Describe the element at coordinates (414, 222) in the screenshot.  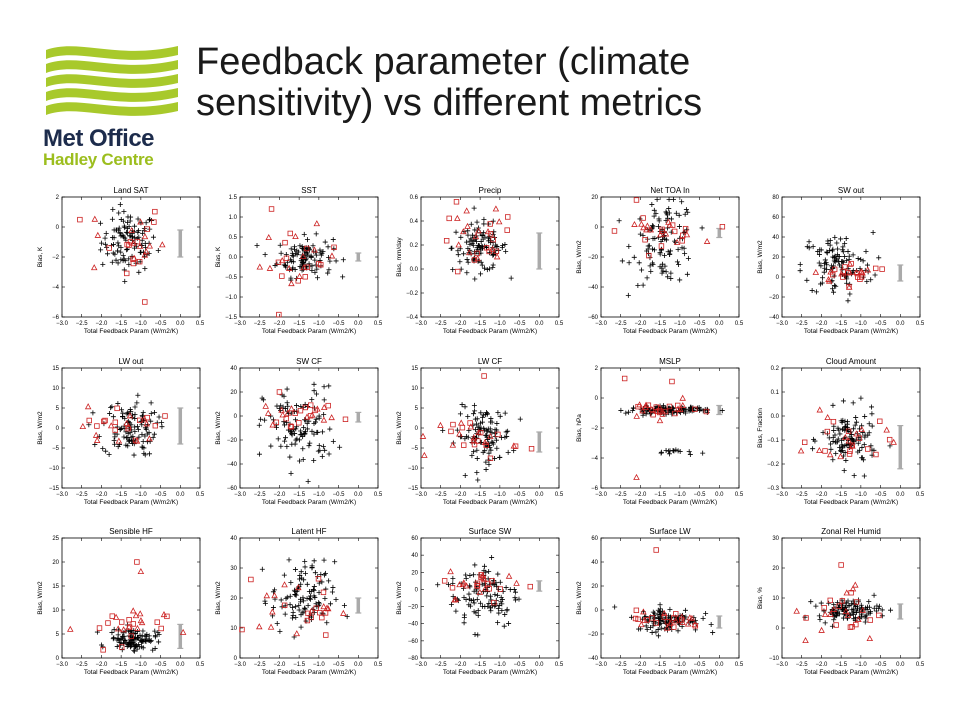
I see `y-tick-label: 0.4` at that location.